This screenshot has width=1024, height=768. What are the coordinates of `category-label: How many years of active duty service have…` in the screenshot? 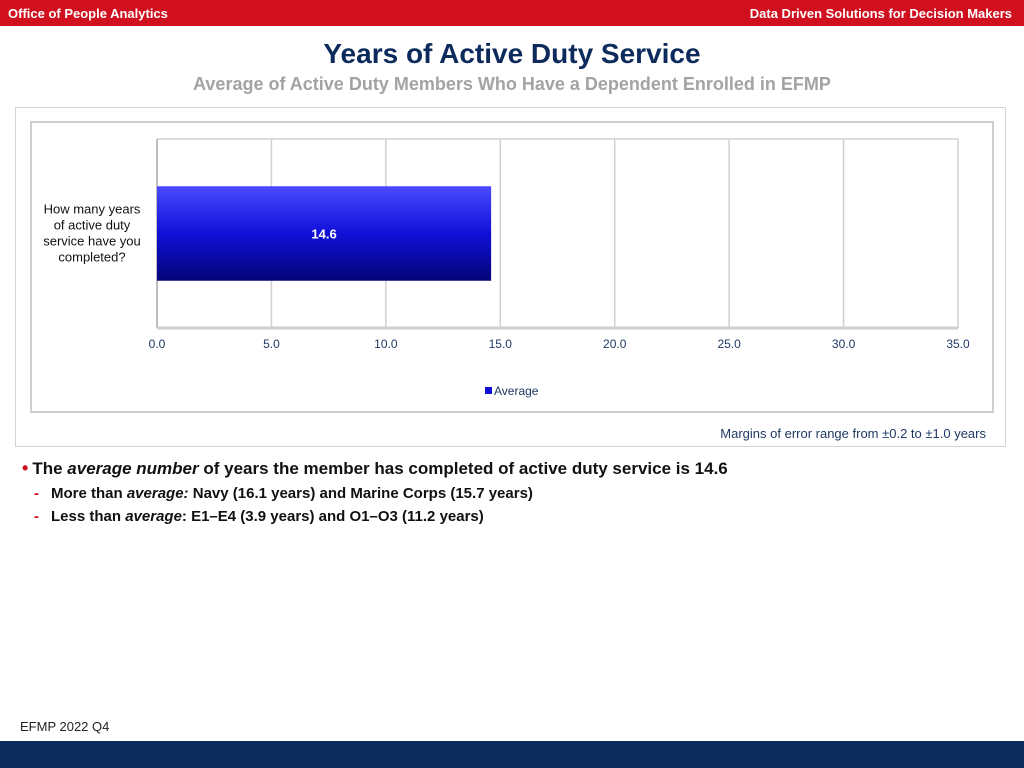 It's located at (92, 233).